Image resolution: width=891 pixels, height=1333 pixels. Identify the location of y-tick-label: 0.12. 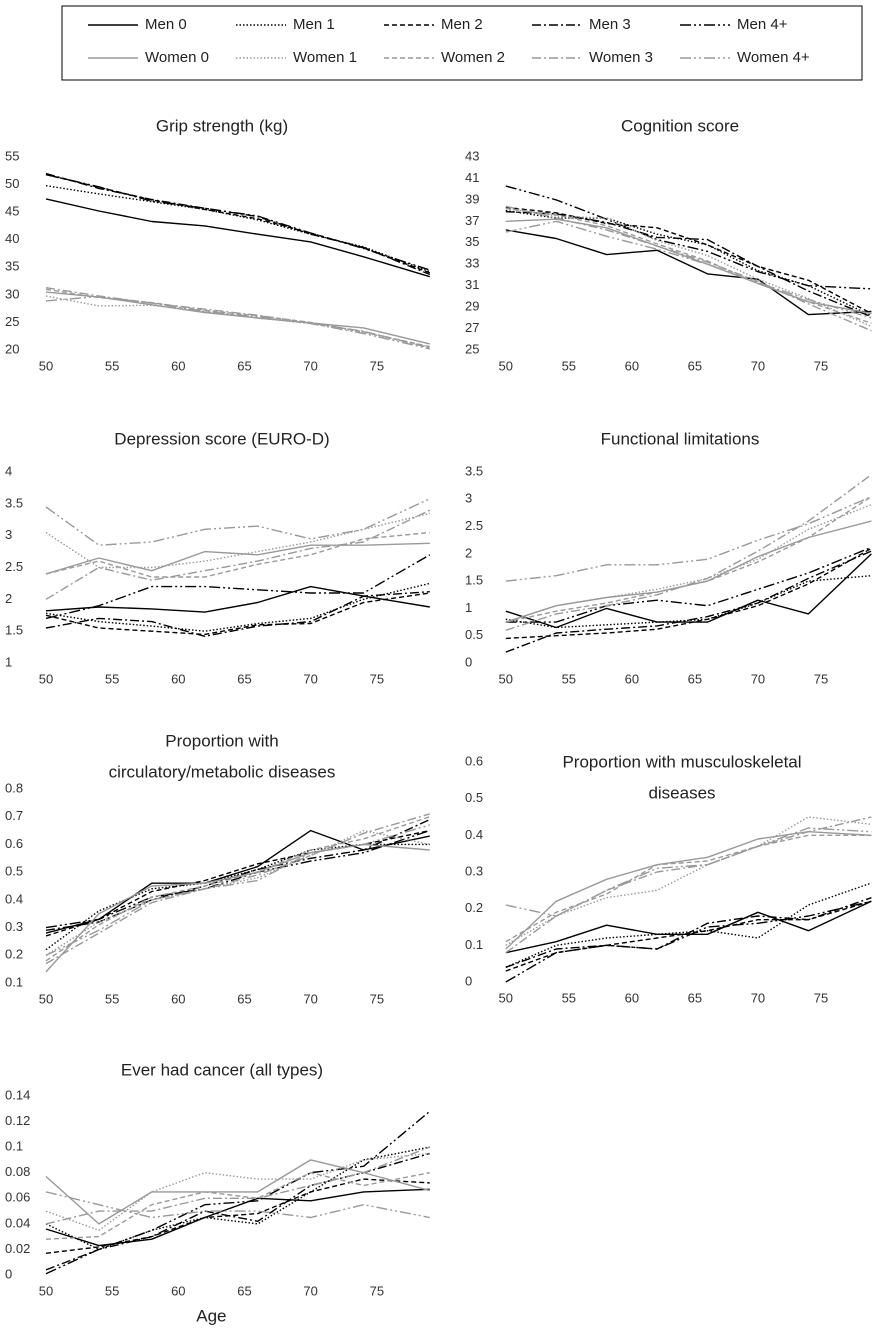
(17, 1120).